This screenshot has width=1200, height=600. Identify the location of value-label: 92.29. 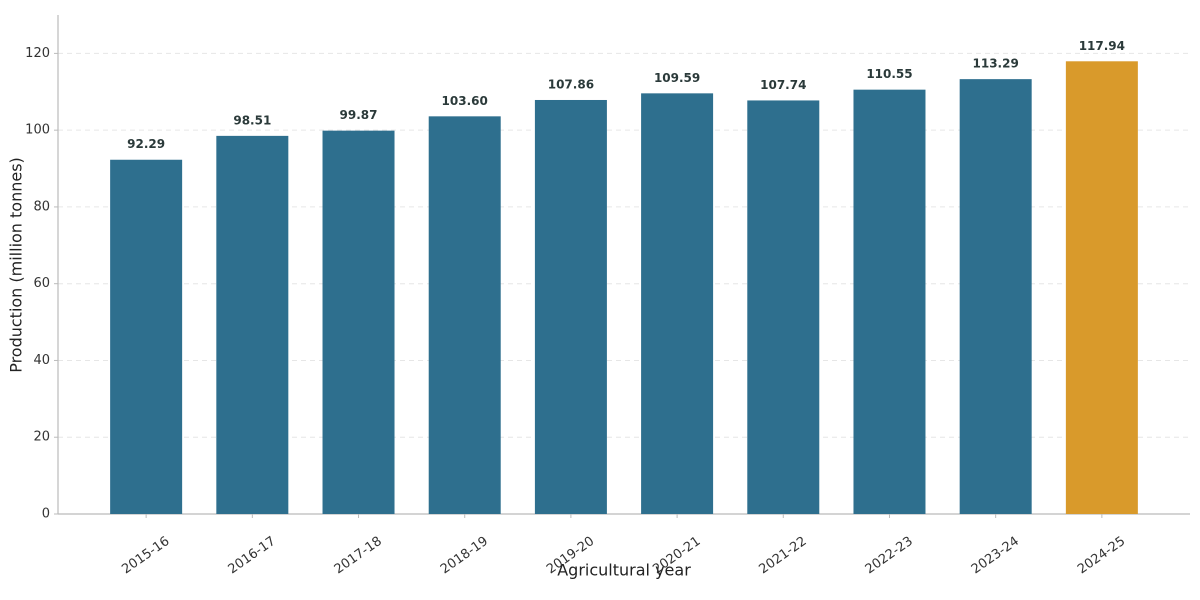
(146, 144).